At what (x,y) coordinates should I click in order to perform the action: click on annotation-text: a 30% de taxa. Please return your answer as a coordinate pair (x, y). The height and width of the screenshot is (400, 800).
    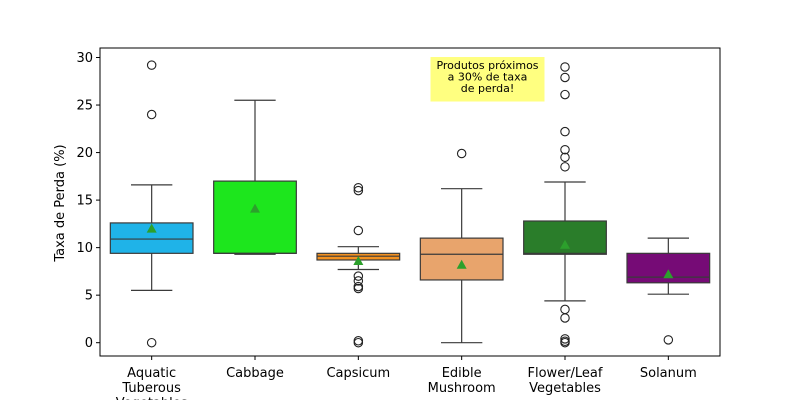
    Looking at the image, I should click on (488, 77).